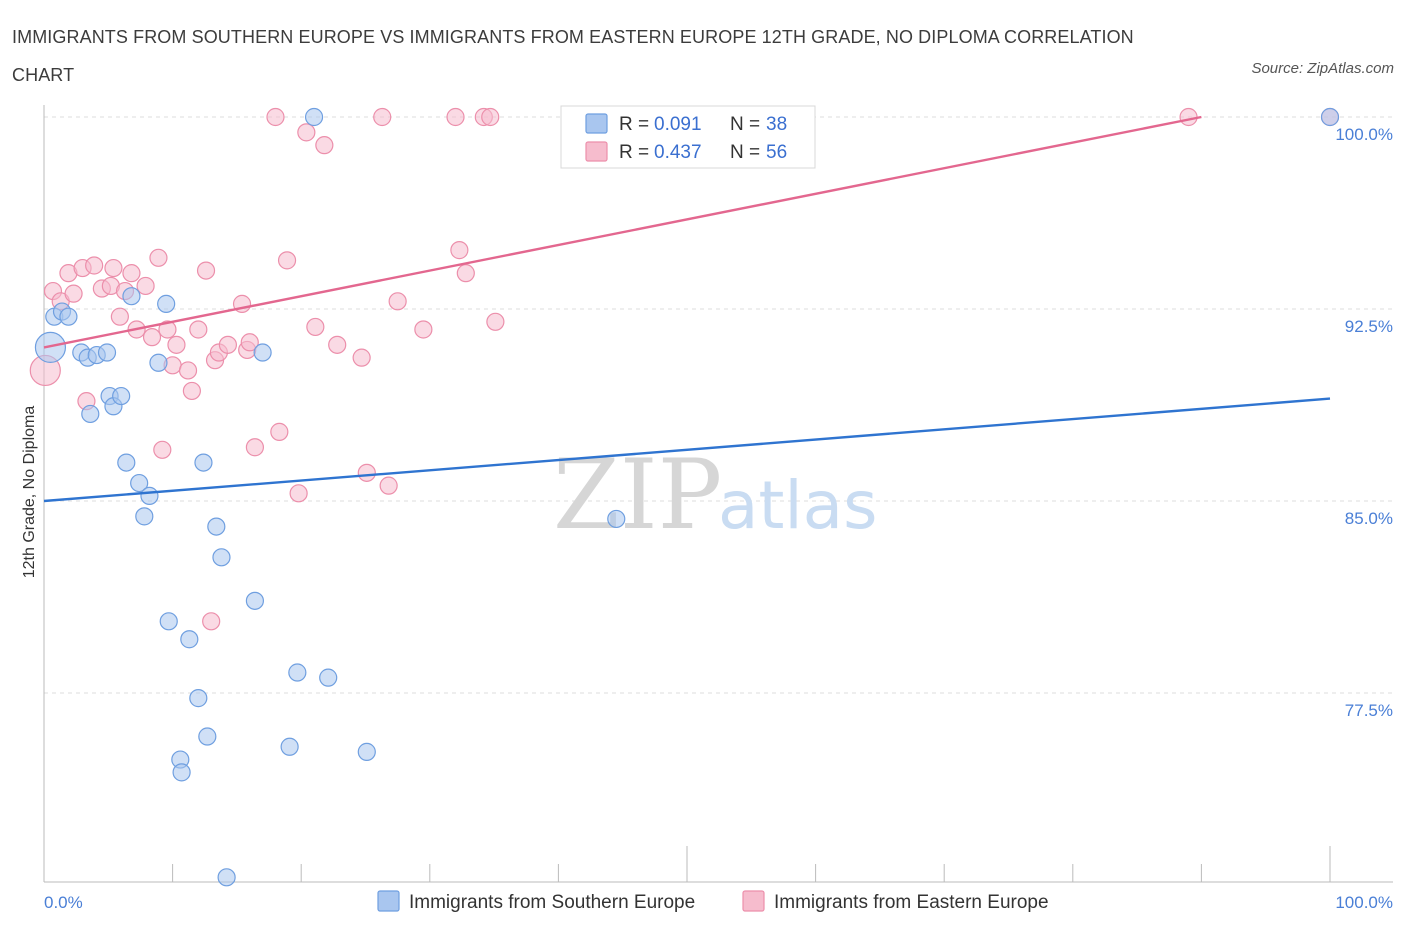  I want to click on stats-legend-blue-r-value: 0.091, so click(678, 124).